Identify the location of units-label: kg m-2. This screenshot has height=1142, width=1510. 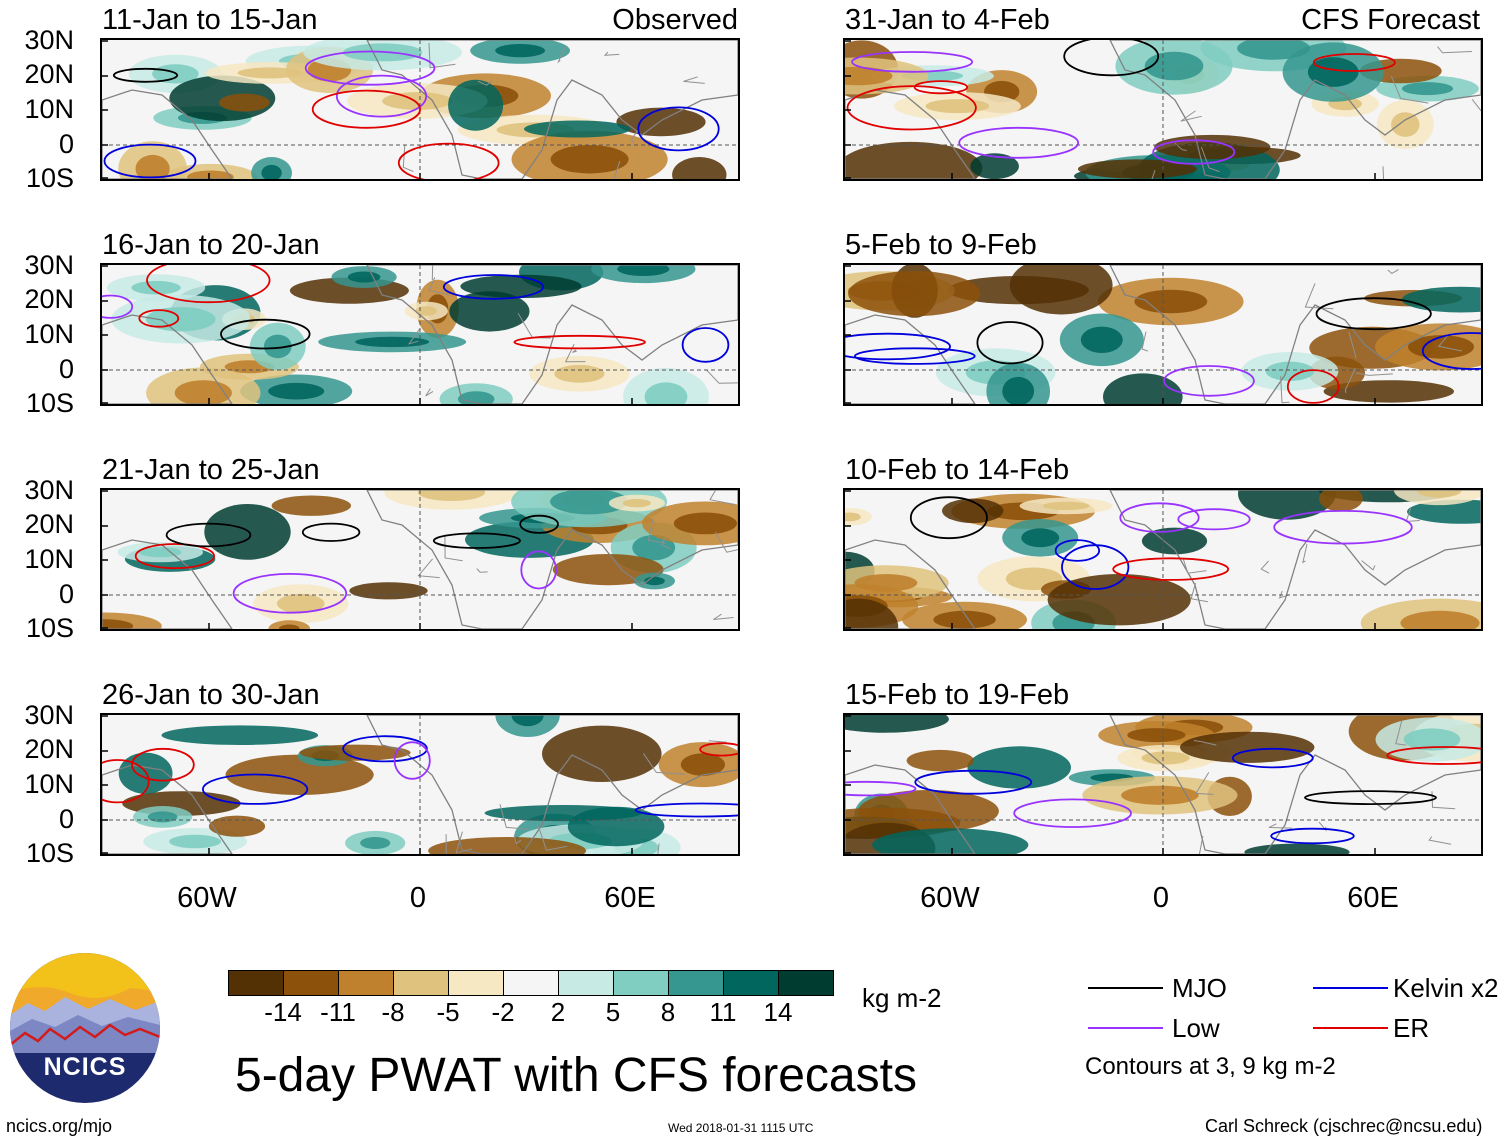
(902, 998).